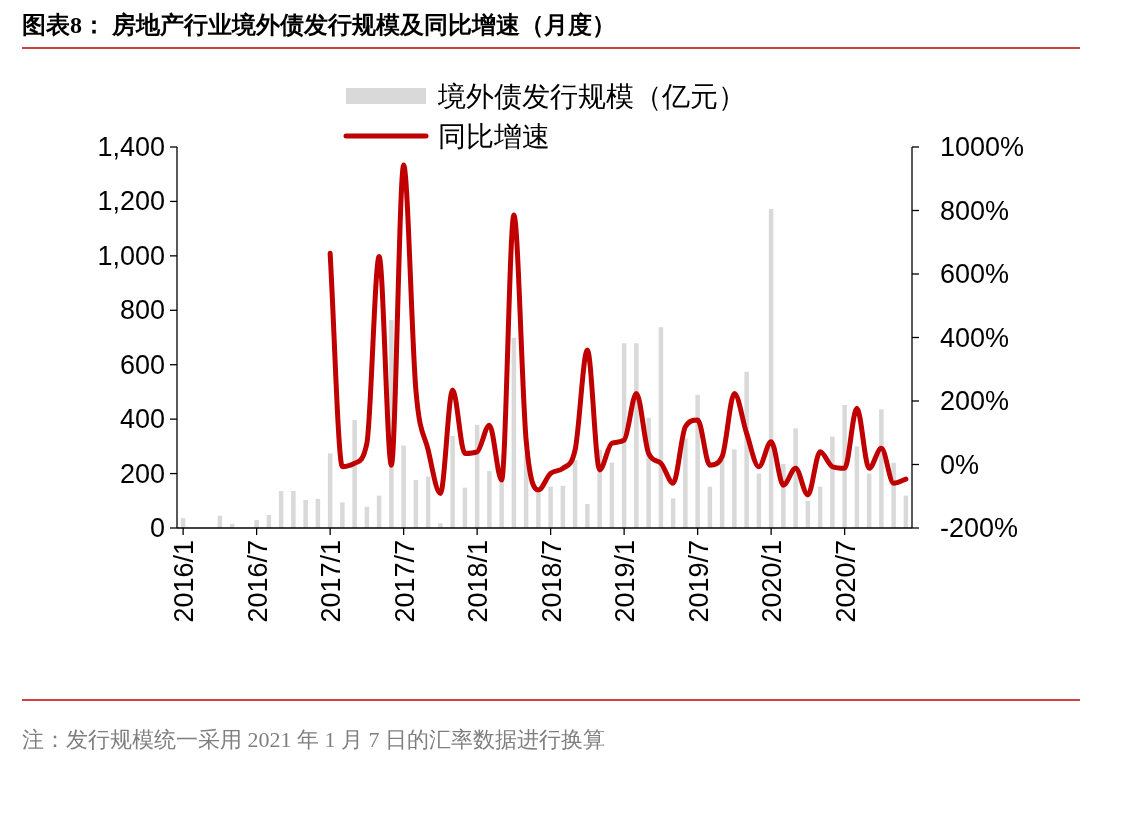  I want to click on y-tick-label: 1,200, so click(131, 201).